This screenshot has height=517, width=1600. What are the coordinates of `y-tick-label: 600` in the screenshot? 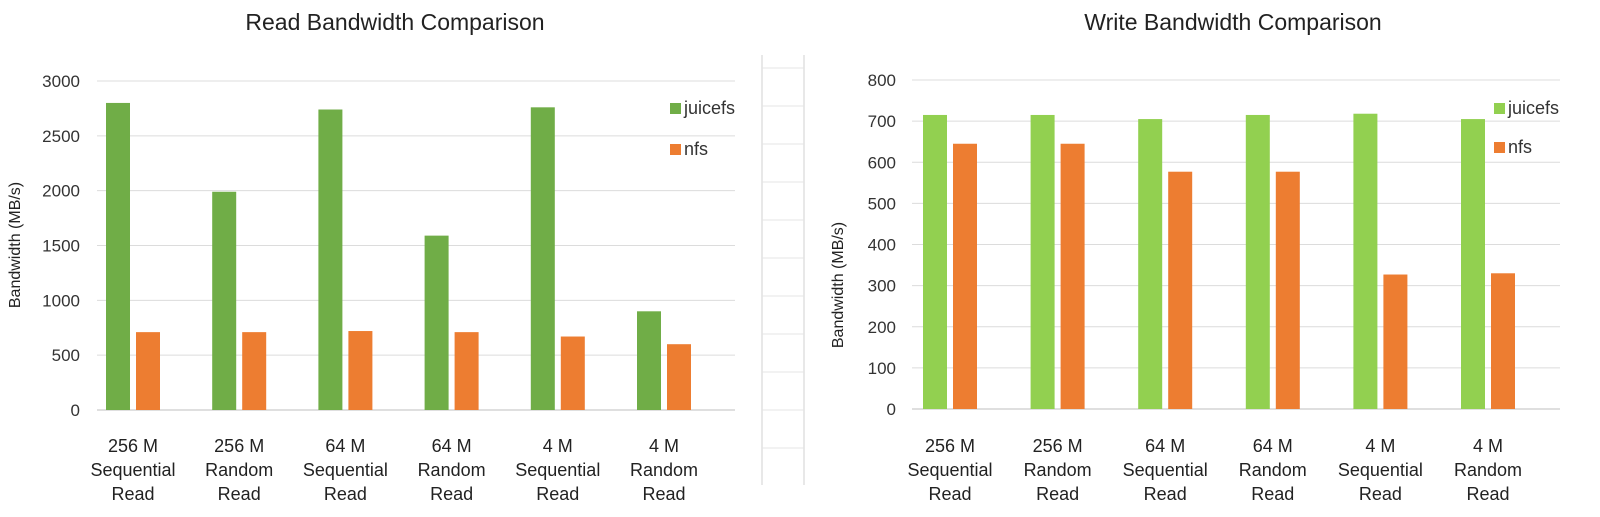 It's located at (882, 162).